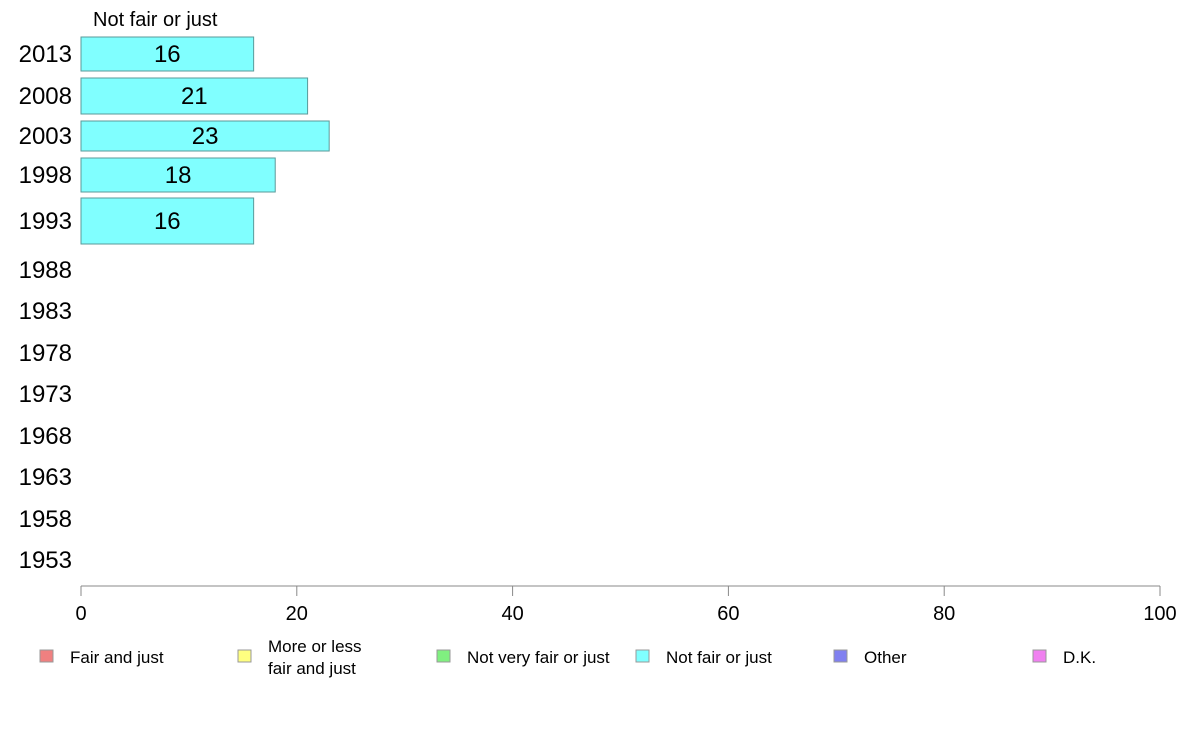 This screenshot has height=736, width=1188. Describe the element at coordinates (719, 657) in the screenshot. I see `legend-label: Not fair or just` at that location.